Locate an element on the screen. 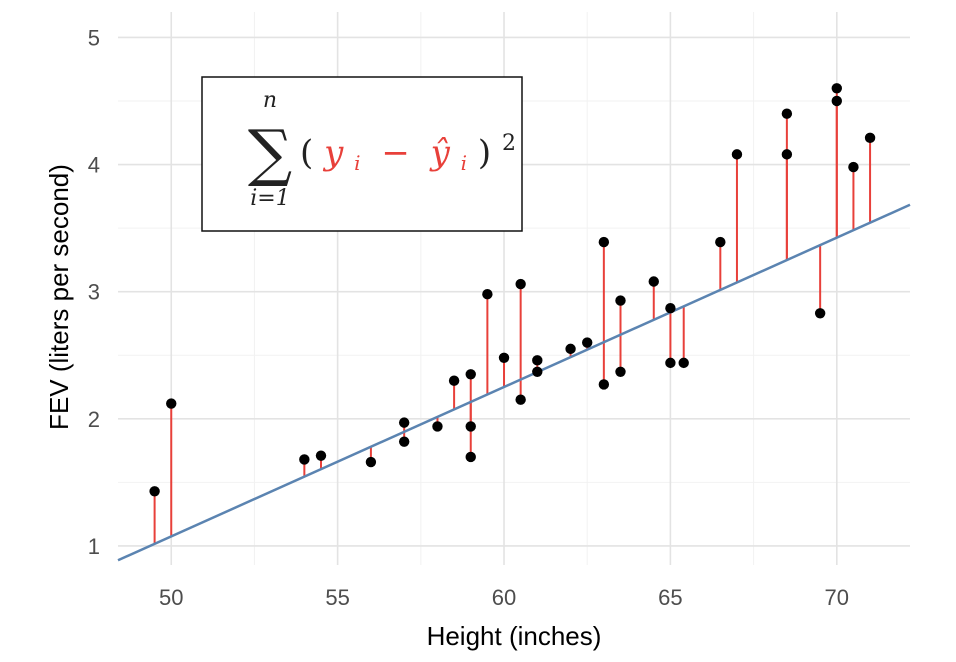 This screenshot has width=956, height=662. y-tick-label: 4 is located at coordinates (94, 165).